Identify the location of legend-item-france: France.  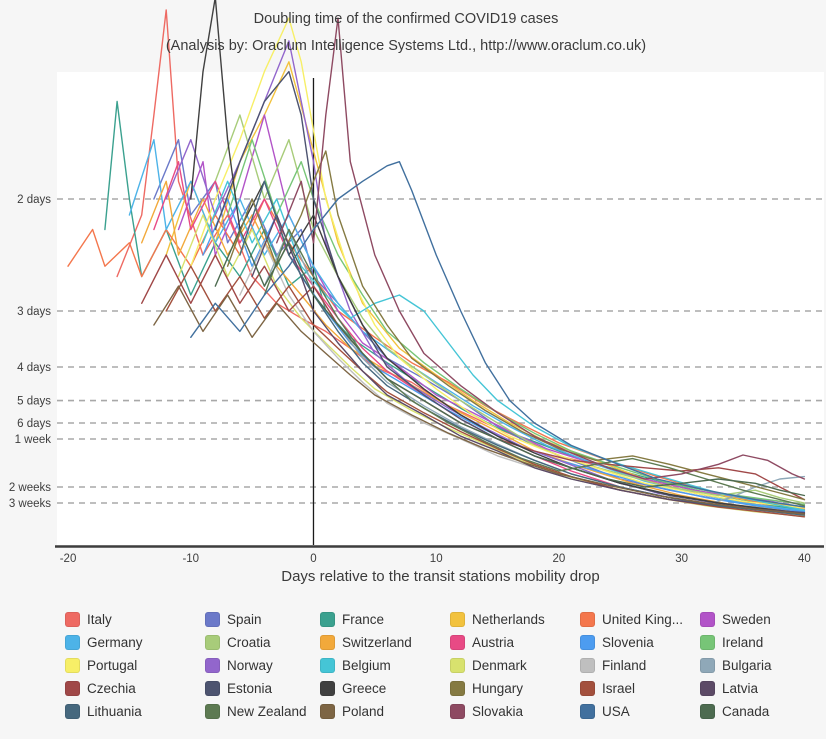
(385, 619).